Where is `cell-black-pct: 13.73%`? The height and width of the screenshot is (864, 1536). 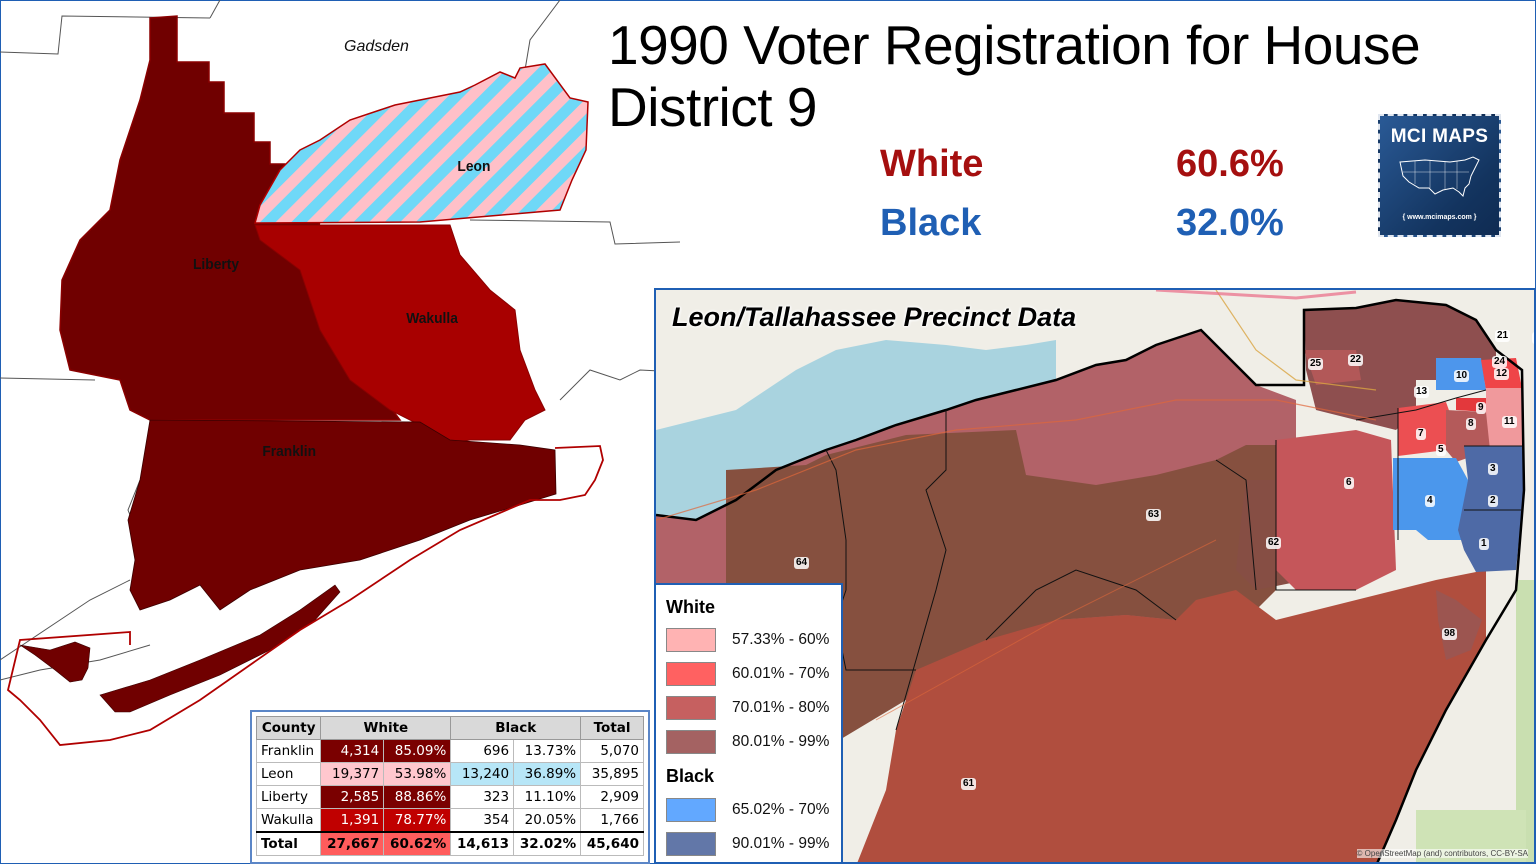
cell-black-pct: 13.73% is located at coordinates (547, 751).